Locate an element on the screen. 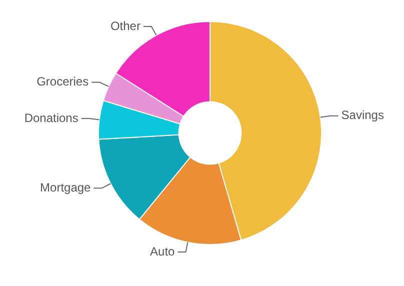 The height and width of the screenshot is (286, 404). slice-label: Savings is located at coordinates (362, 115).